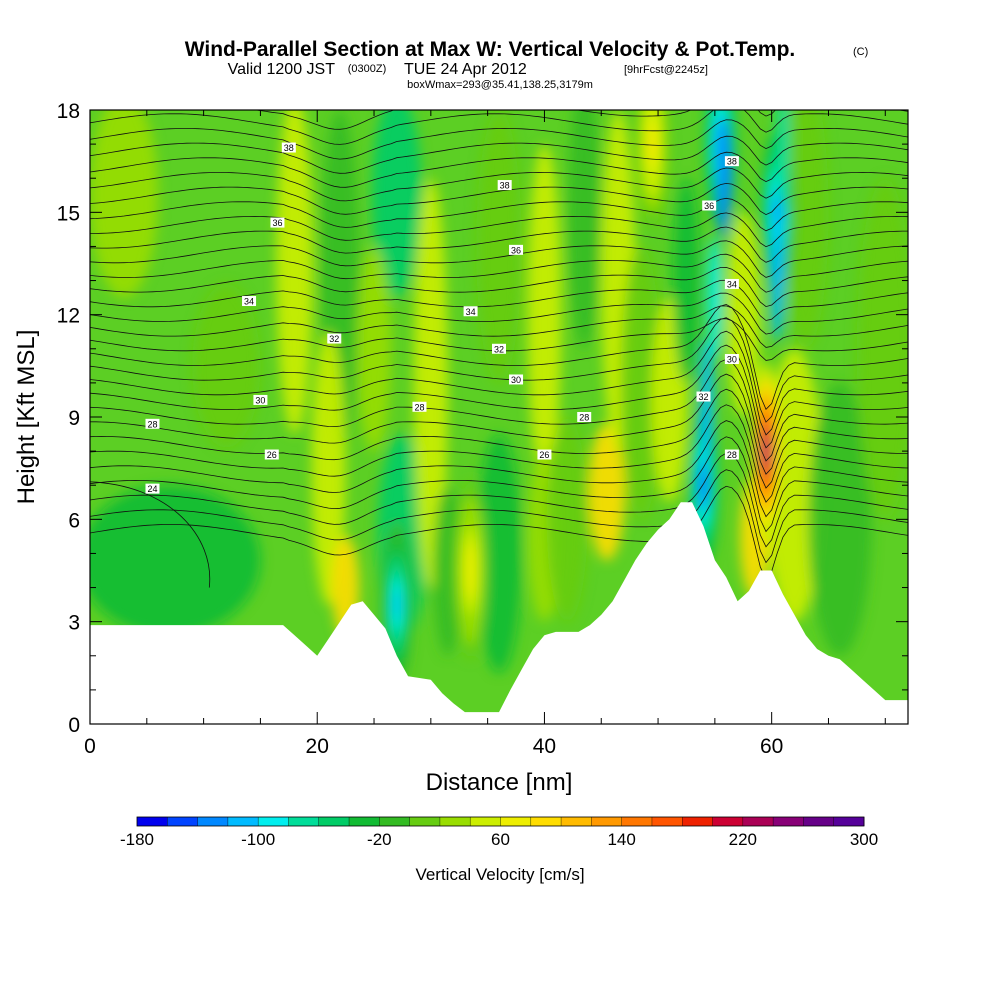 Image resolution: width=1000 pixels, height=1000 pixels. I want to click on y-tick-label: 9, so click(74, 418).